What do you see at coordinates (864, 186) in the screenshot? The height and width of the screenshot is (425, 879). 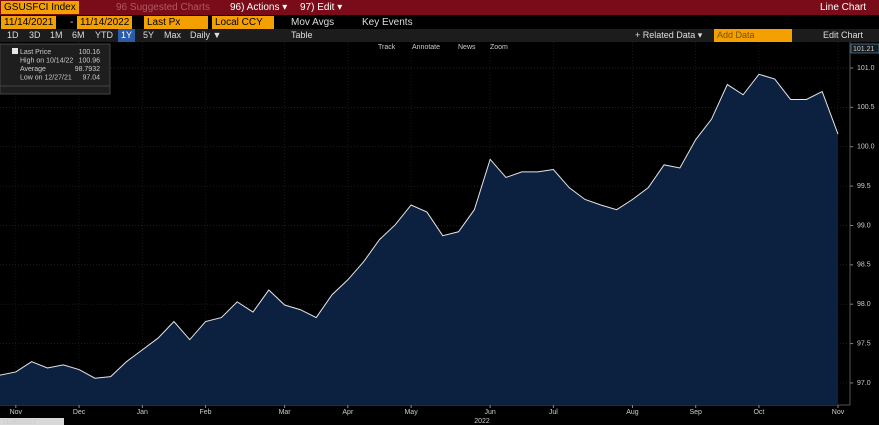 I see `y-tick-label: 99.5` at bounding box center [864, 186].